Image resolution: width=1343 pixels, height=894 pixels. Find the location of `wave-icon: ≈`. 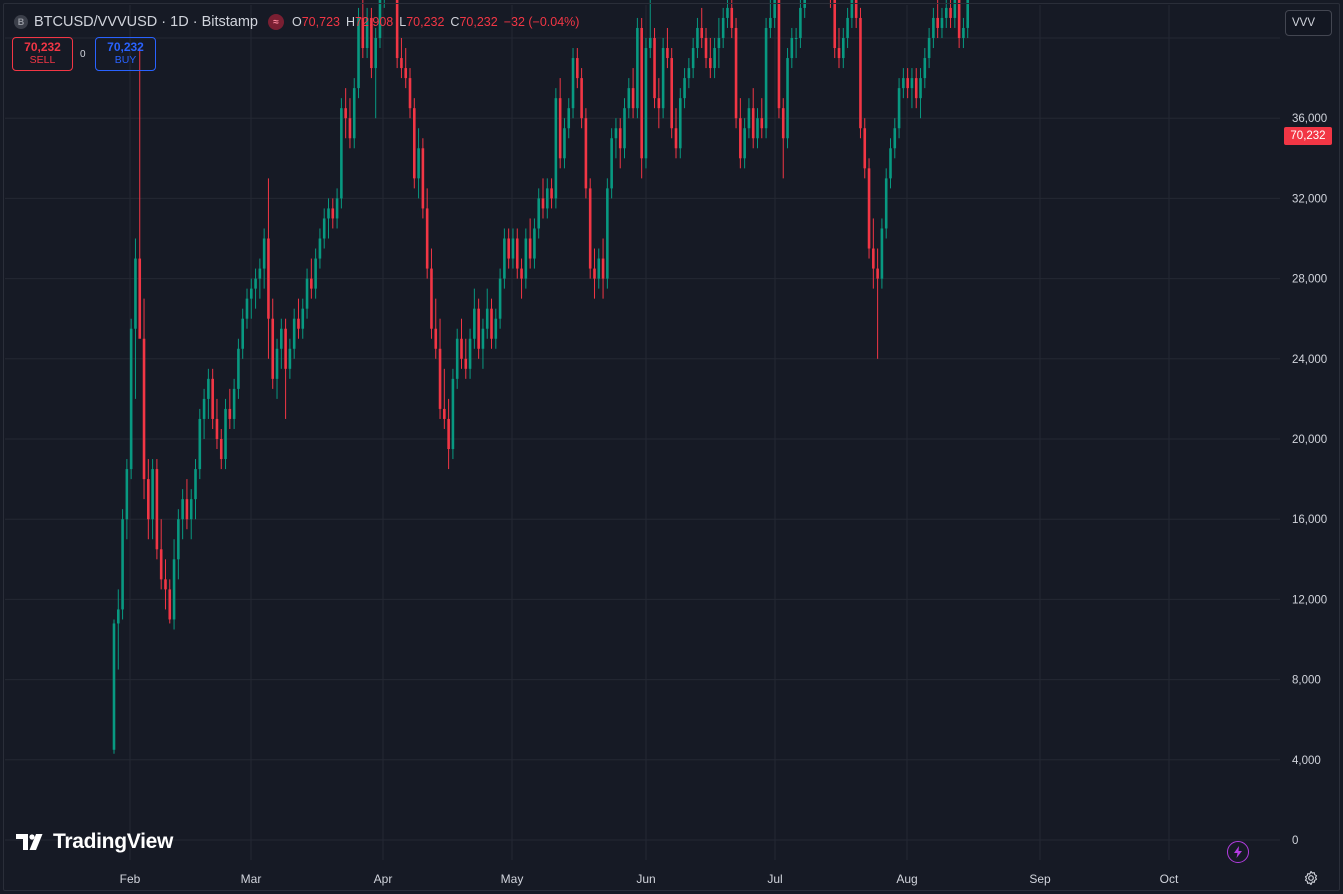

wave-icon: ≈ is located at coordinates (276, 22).